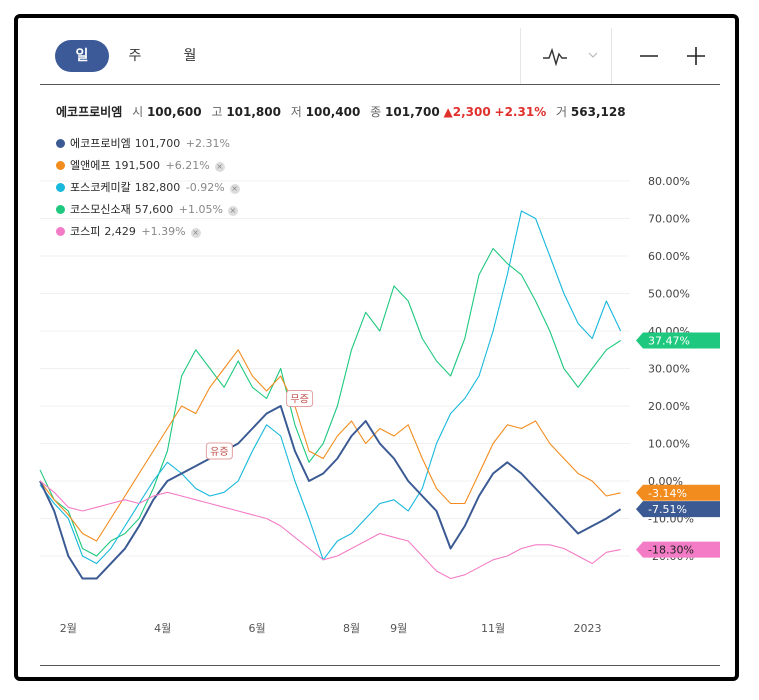 Image resolution: width=759 pixels, height=700 pixels. I want to click on legend-change: +6.21%, so click(187, 165).